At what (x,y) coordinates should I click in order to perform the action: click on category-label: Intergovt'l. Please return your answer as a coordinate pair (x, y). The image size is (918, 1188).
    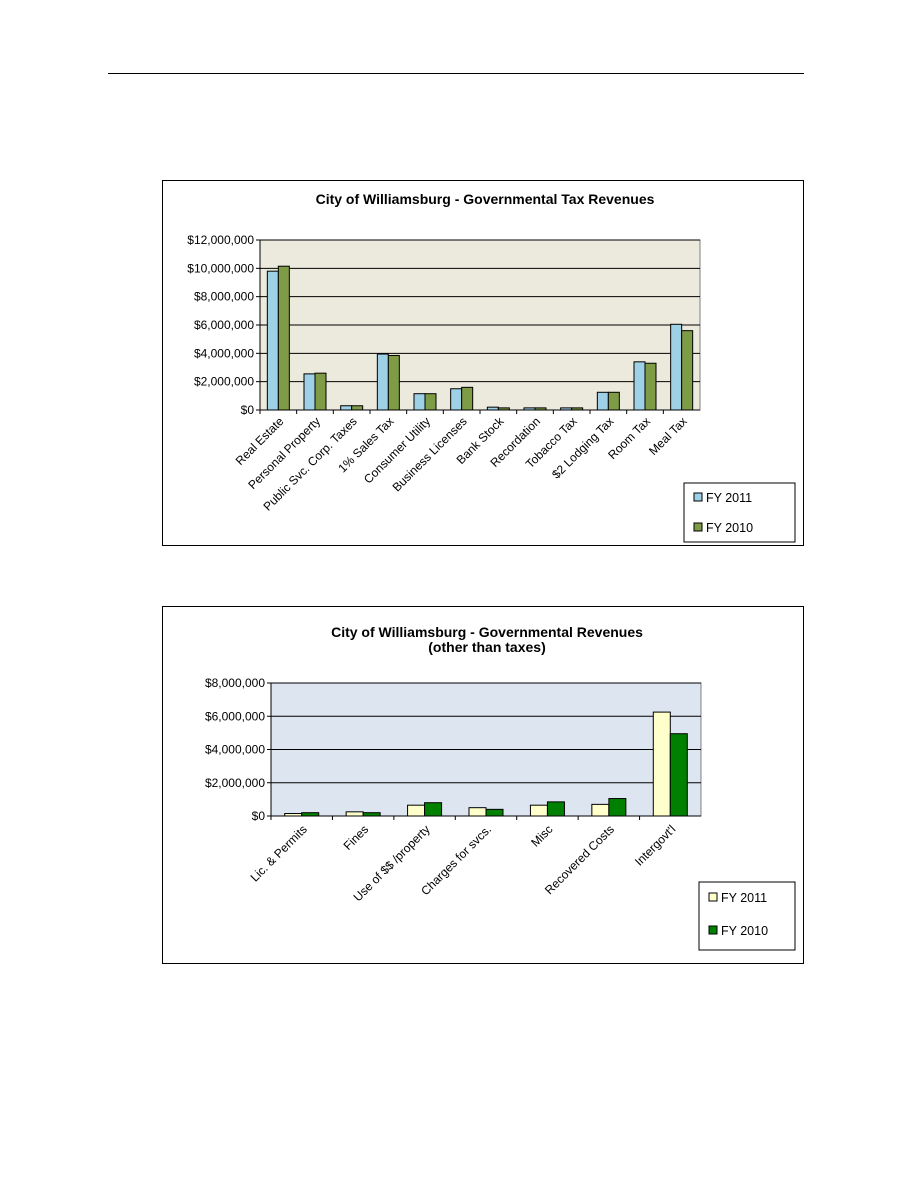
    Looking at the image, I should click on (655, 845).